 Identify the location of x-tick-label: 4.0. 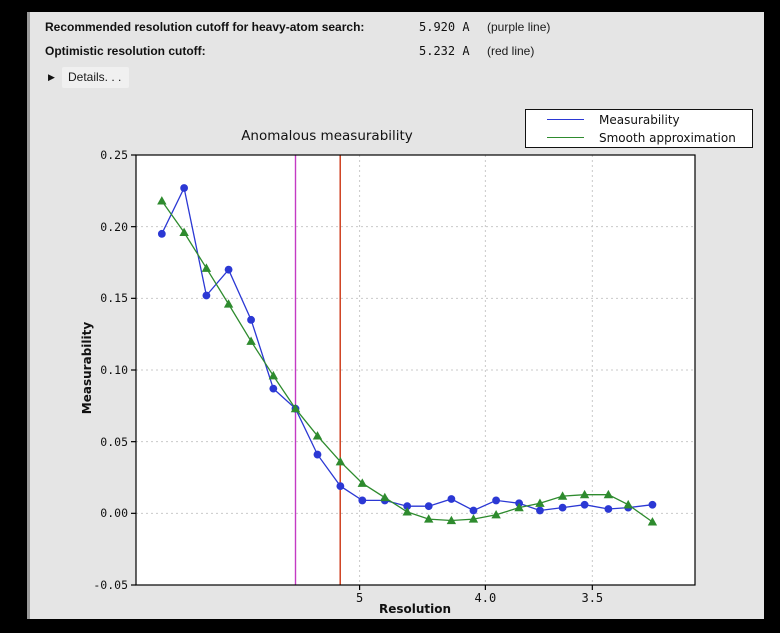
(485, 598).